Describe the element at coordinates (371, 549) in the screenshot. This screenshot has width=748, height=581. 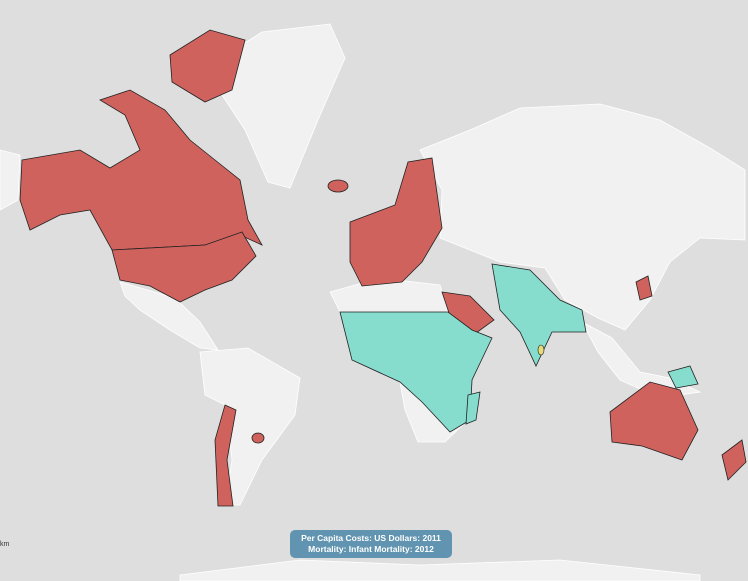
I see `legend-line: Mortality: Infant Mortality: 2012` at that location.